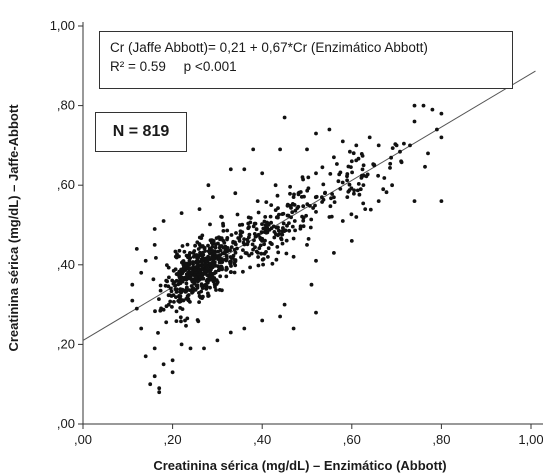  Describe the element at coordinates (530, 439) in the screenshot. I see `x-tick-label: 1,00` at that location.